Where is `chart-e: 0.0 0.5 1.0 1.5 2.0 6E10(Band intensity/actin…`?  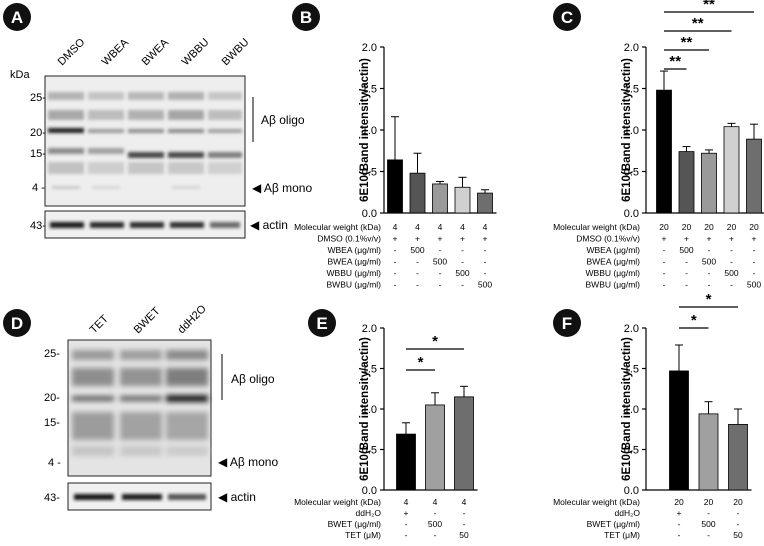 chart-e: 0.0 0.5 1.0 1.5 2.0 6E10(Band intensity/actin… is located at coordinates (386, 431).